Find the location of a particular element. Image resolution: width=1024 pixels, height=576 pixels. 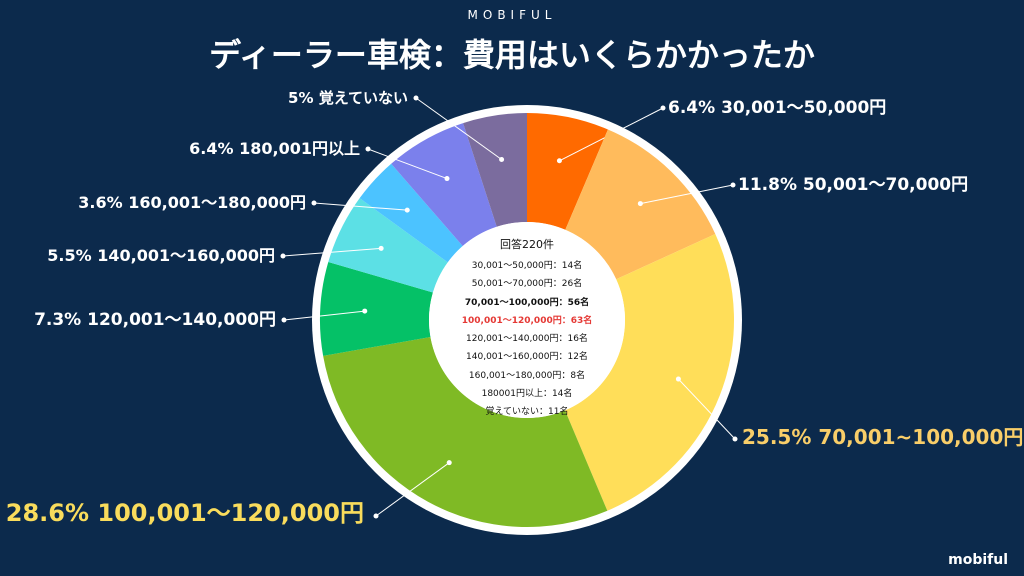

slice-label: 3.6% 160,001〜180,000円 is located at coordinates (192, 202).